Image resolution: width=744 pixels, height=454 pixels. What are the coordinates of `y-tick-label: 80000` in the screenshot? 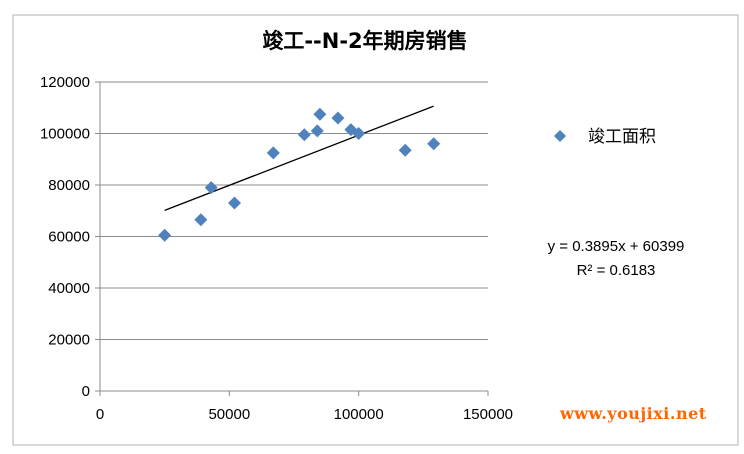 It's located at (69, 185).